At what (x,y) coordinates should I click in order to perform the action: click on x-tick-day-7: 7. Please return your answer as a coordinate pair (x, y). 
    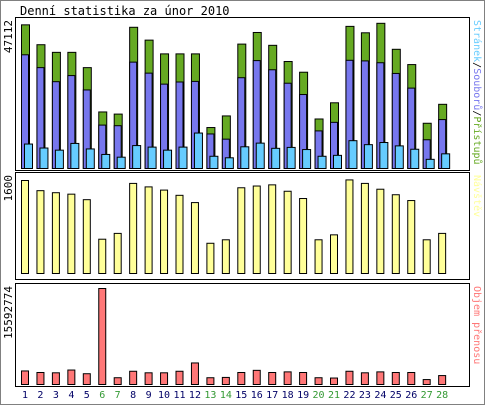
    Looking at the image, I should click on (118, 395).